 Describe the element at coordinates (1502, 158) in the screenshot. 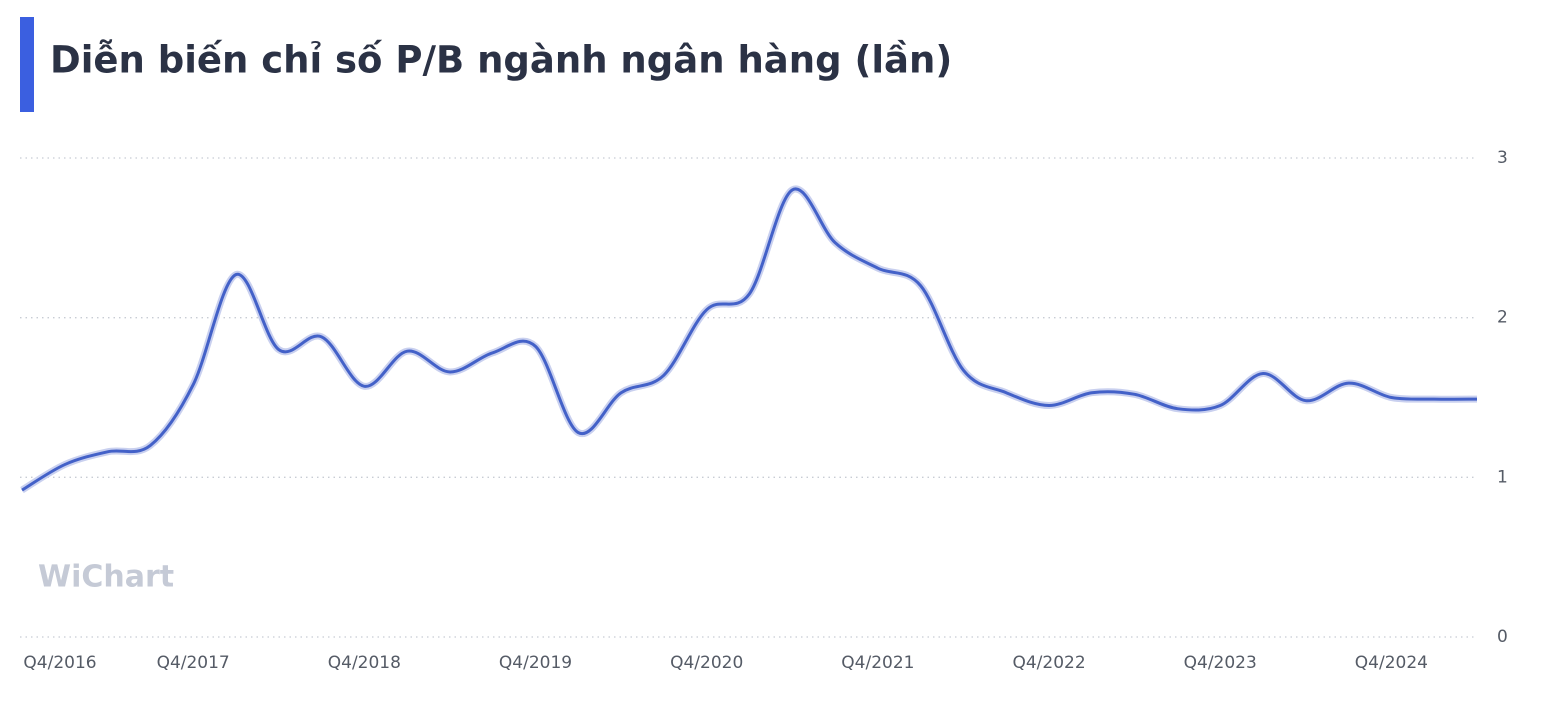

I see `y-tick-label: 3` at that location.